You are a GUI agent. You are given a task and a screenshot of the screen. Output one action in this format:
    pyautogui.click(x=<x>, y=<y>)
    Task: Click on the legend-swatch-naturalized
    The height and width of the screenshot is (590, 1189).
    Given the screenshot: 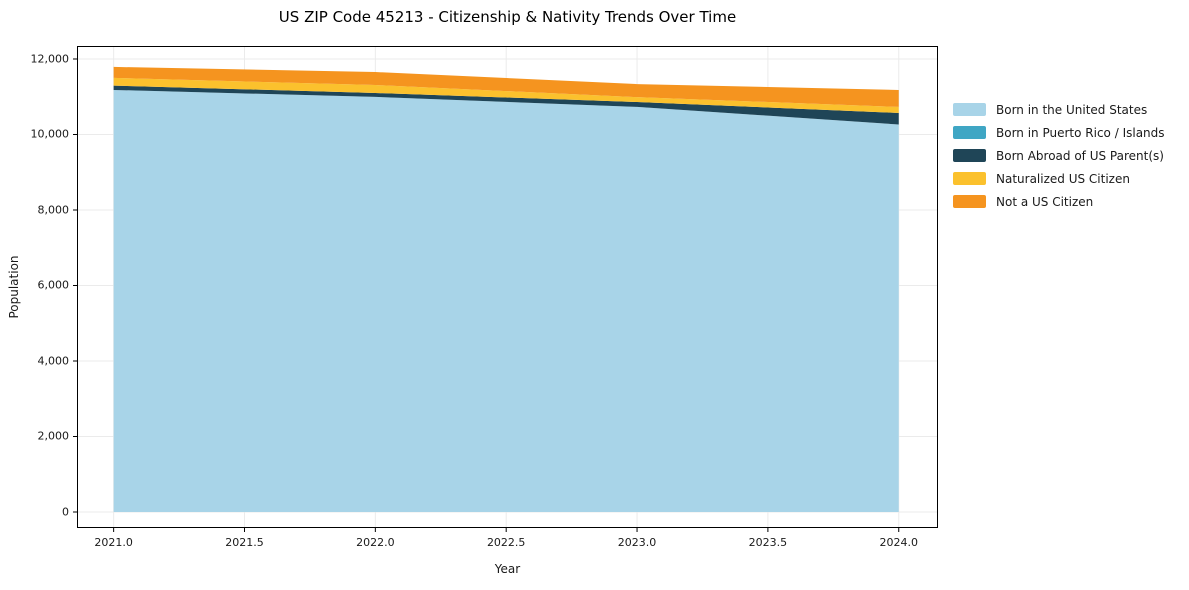 What is the action you would take?
    pyautogui.click(x=969, y=178)
    